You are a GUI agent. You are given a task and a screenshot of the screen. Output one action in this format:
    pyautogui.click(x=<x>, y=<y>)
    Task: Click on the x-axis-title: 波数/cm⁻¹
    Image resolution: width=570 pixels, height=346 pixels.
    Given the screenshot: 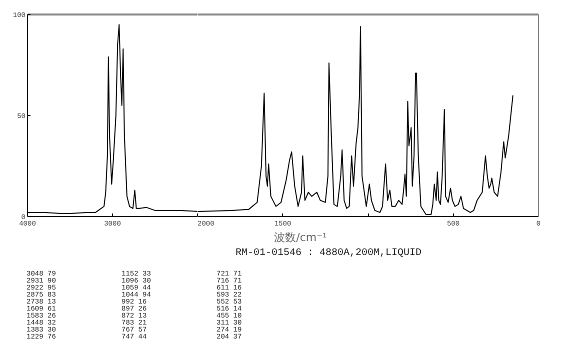 What is the action you would take?
    pyautogui.click(x=300, y=237)
    